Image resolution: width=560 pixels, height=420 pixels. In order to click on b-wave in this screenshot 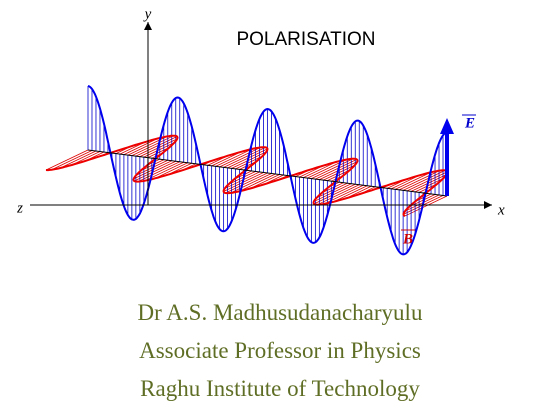, I will do `click(247, 175)`.